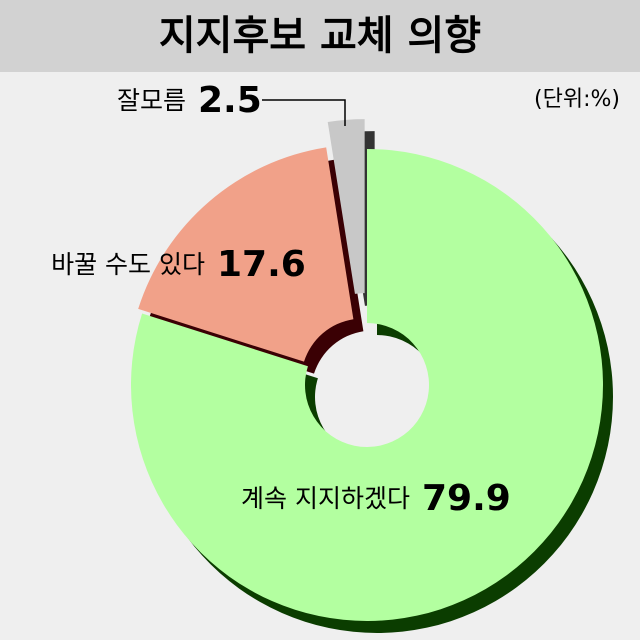 This screenshot has width=640, height=640. What do you see at coordinates (230, 100) in the screenshot?
I see `value-label: 2.5` at bounding box center [230, 100].